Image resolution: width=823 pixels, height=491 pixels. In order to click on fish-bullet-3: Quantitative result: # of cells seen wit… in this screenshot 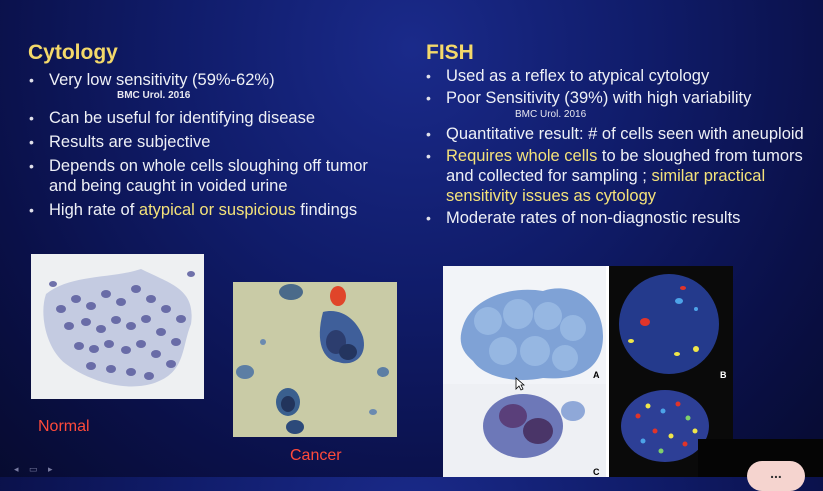, I will do `click(623, 134)`.